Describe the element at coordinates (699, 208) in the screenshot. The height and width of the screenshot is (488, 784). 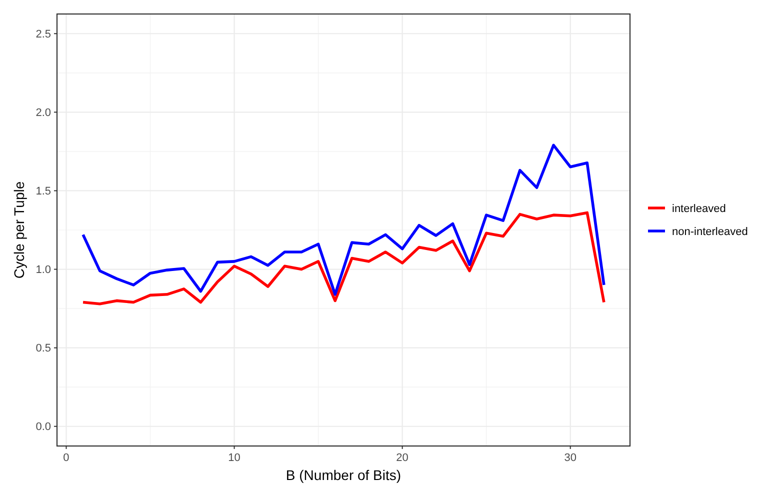
I see `legend-label: interleaved` at that location.